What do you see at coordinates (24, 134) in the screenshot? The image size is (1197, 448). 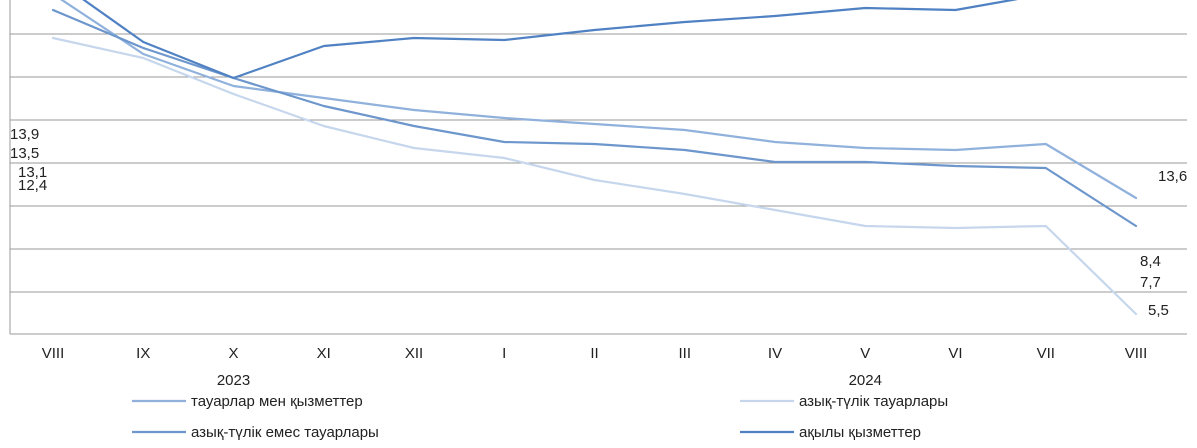 I see `data-label: 13,9` at bounding box center [24, 134].